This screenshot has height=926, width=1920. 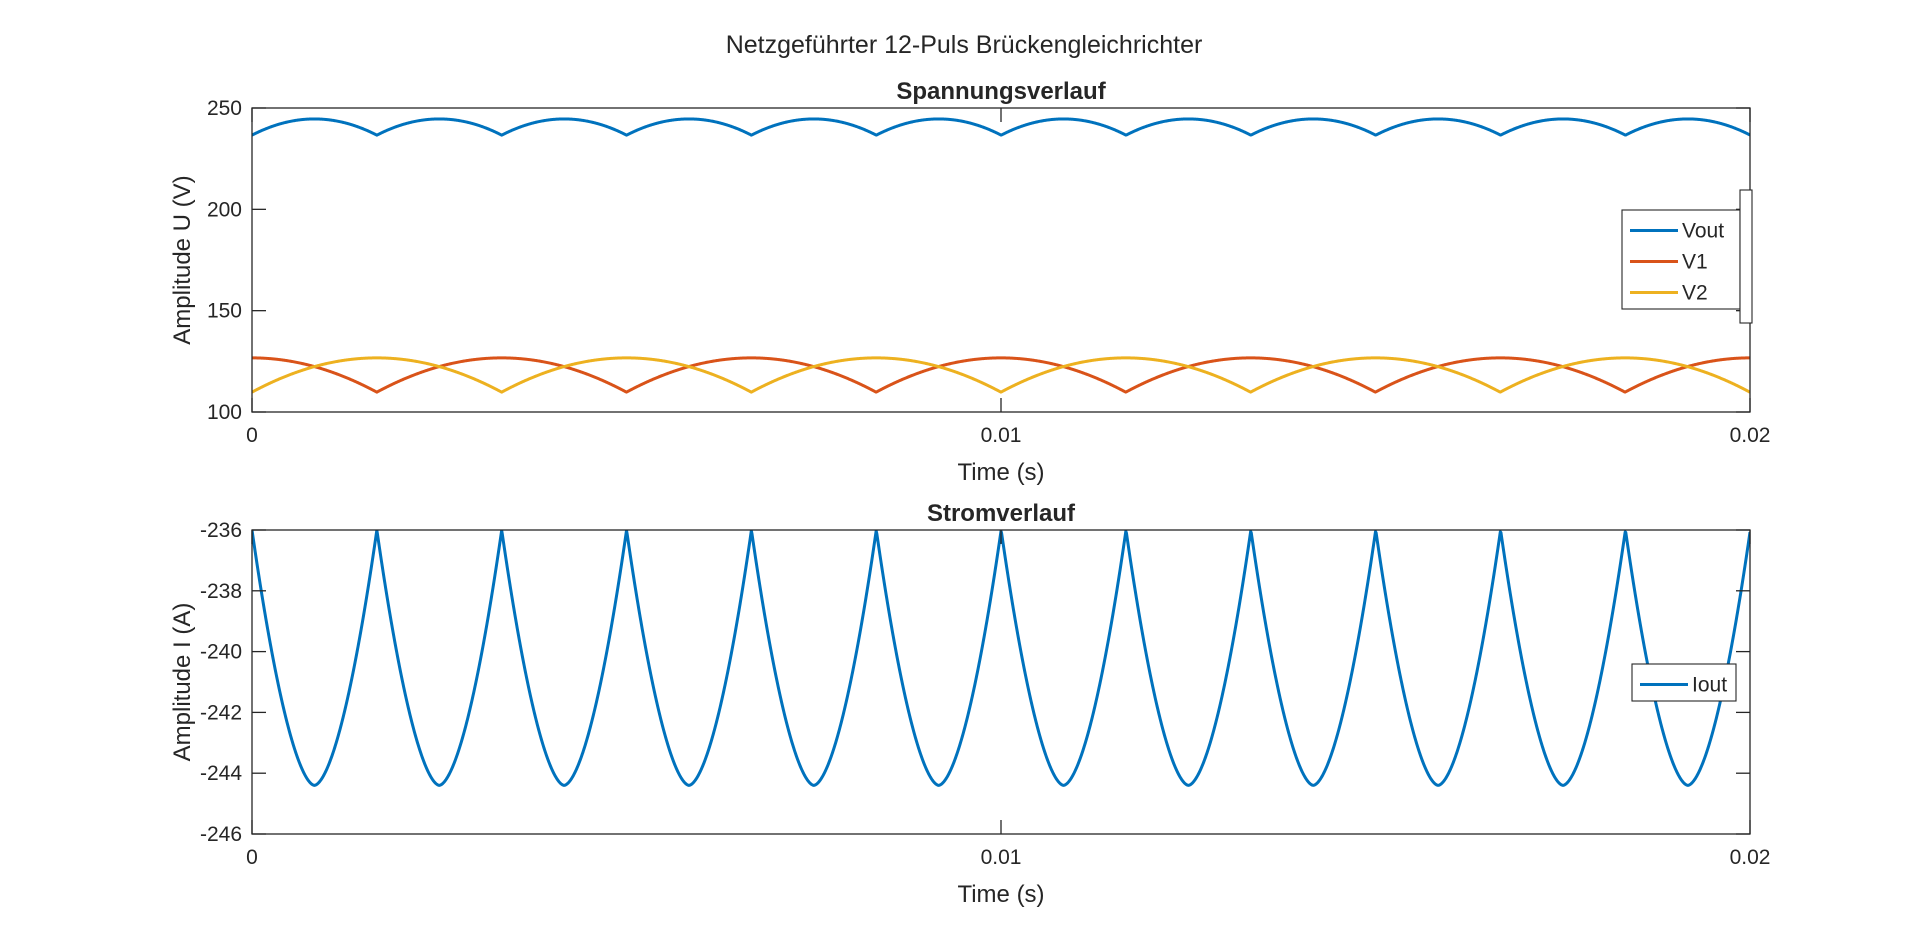 What do you see at coordinates (221, 591) in the screenshot?
I see `y-tick-label: -238` at bounding box center [221, 591].